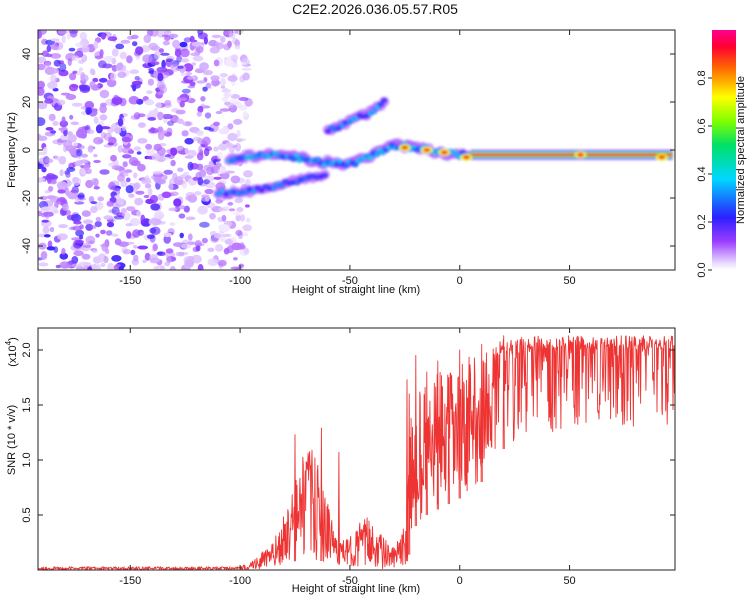  Describe the element at coordinates (240, 581) in the screenshot. I see `x-tick-label: -100` at that location.